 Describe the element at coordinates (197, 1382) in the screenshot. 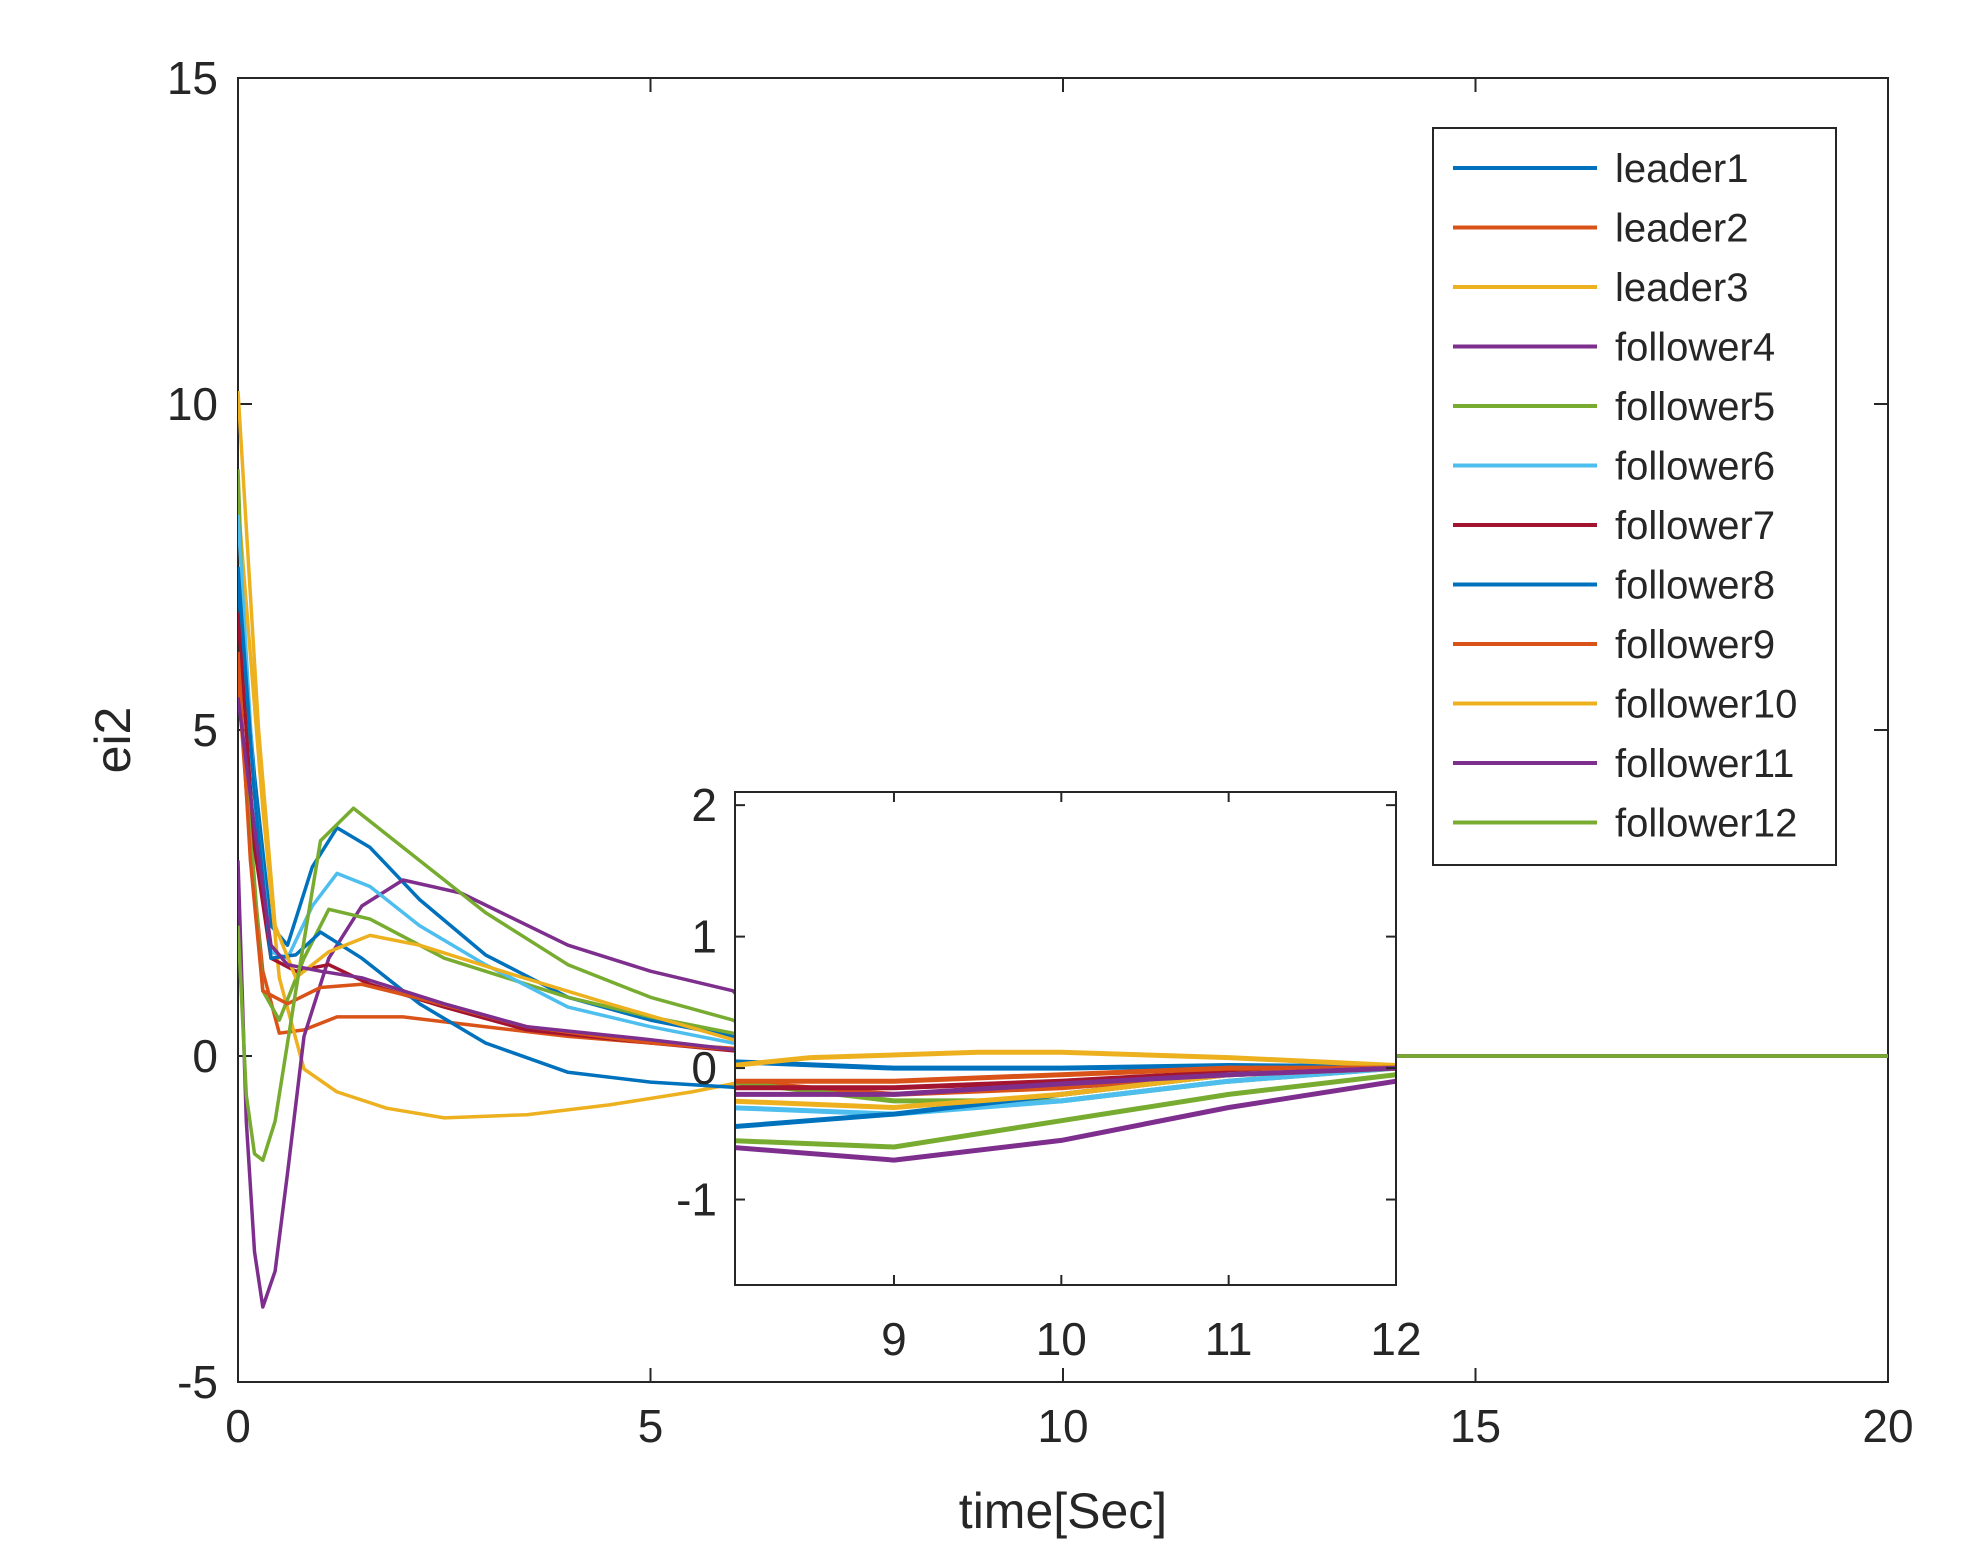

I see `y-tick-label: -5` at that location.